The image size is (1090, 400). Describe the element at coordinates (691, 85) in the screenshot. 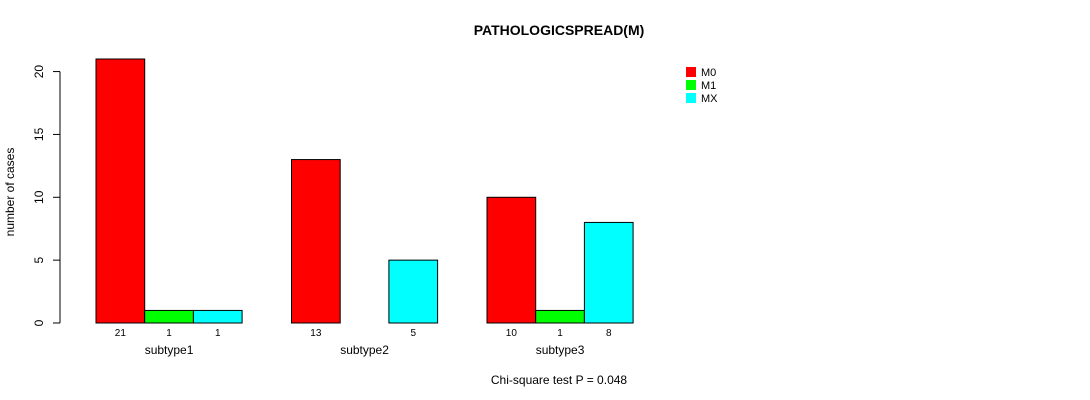

I see `legend-swatch-m1` at that location.